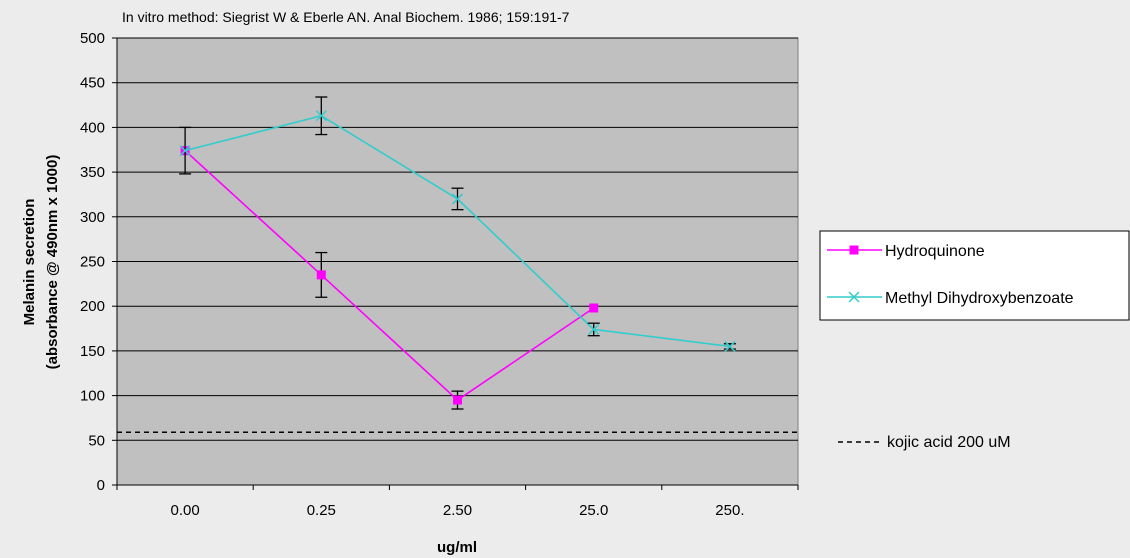  Describe the element at coordinates (92, 127) in the screenshot. I see `y-tick-label: 400` at that location.